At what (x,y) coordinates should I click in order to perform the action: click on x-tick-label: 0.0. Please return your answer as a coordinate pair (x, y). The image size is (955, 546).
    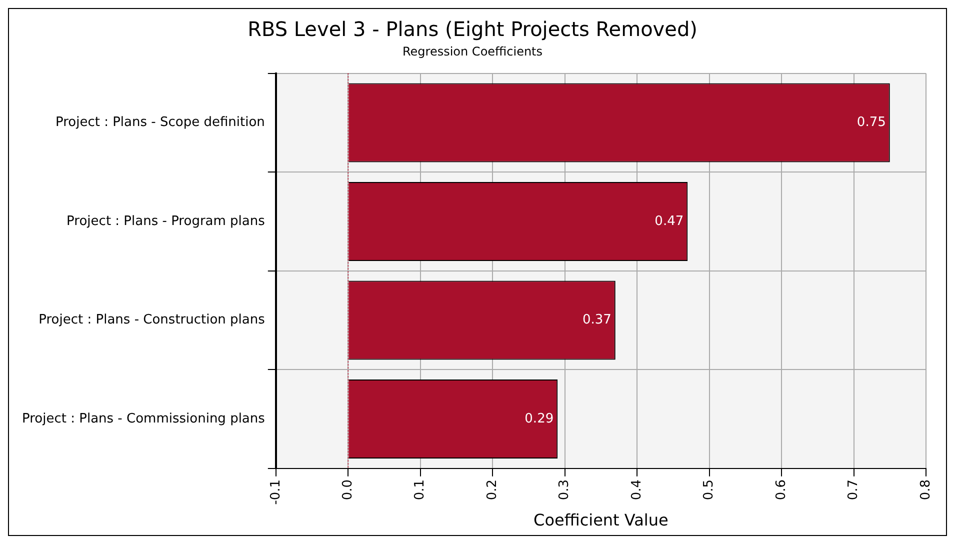
    Looking at the image, I should click on (348, 489).